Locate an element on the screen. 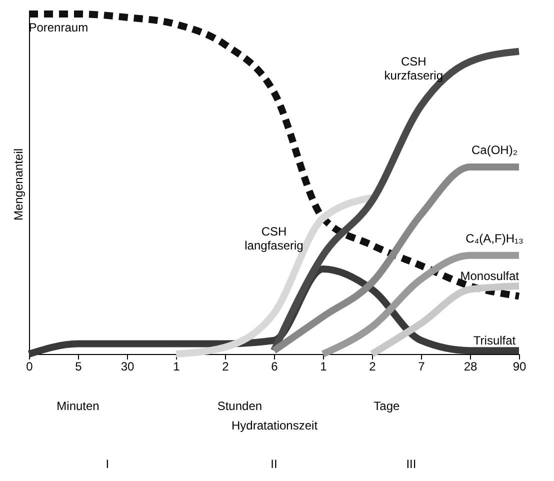 The width and height of the screenshot is (554, 481). series-label: CSH langfaserig is located at coordinates (274, 238).